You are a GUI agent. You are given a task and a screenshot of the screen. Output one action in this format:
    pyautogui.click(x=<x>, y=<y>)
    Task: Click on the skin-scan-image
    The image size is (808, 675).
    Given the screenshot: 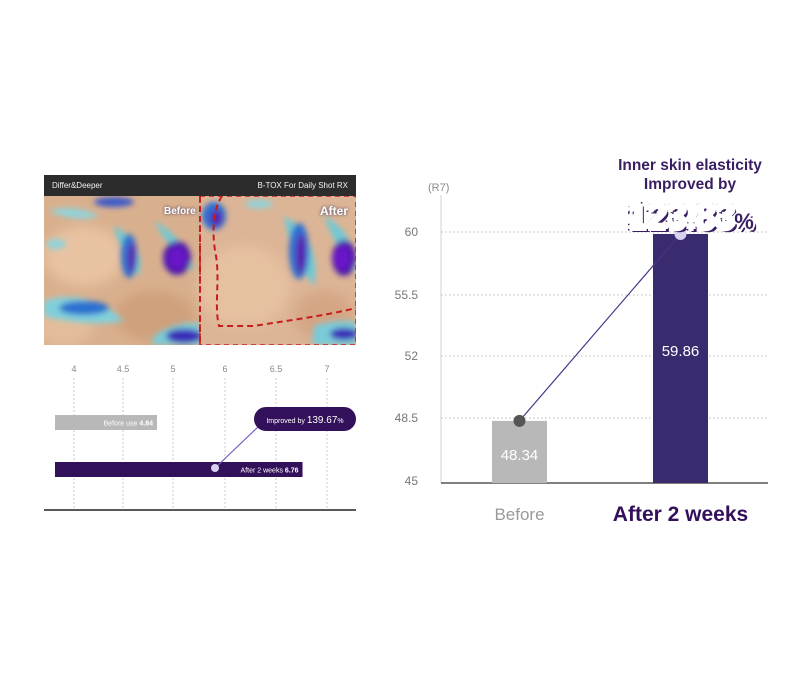 What is the action you would take?
    pyautogui.click(x=200, y=270)
    